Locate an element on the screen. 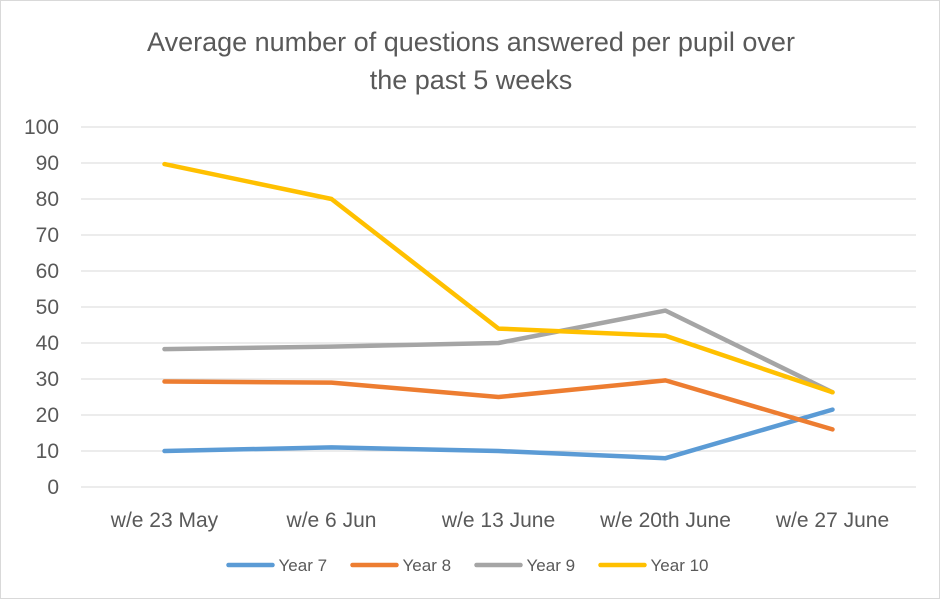 This screenshot has height=600, width=940. y-tick-label: 0 is located at coordinates (53, 487).